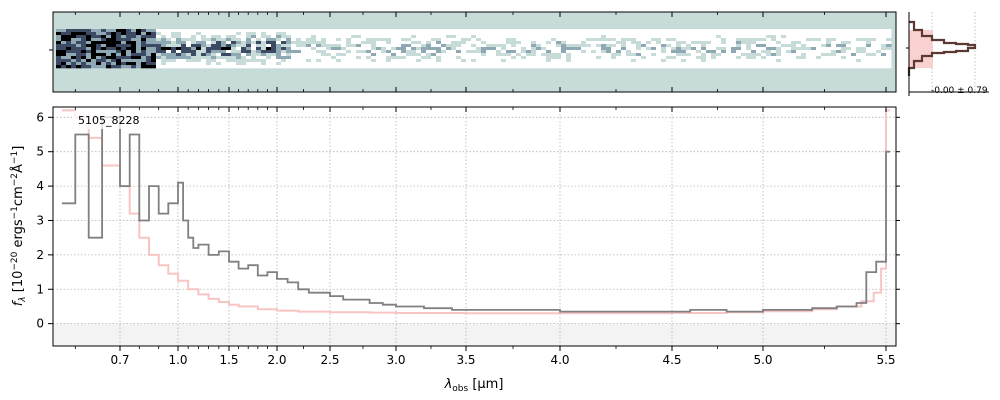 The image size is (1000, 400). I want to click on histogram-step-line, so click(942, 48).